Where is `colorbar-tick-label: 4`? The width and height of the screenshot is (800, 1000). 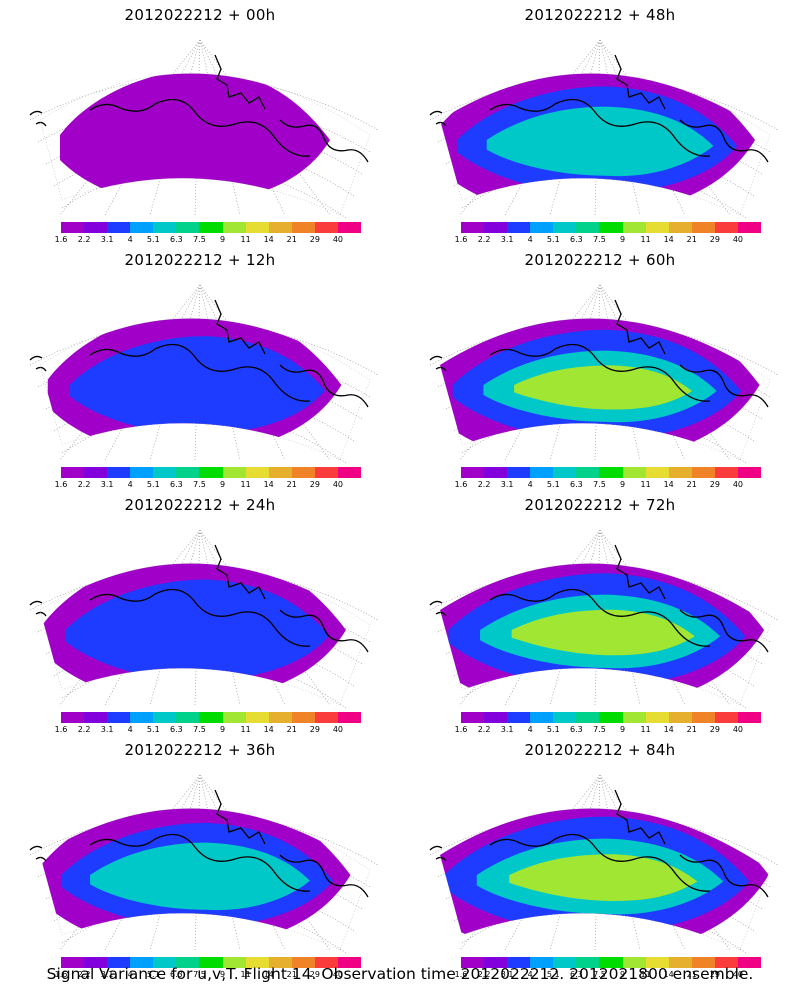 colorbar-tick-label: 4 is located at coordinates (530, 484).